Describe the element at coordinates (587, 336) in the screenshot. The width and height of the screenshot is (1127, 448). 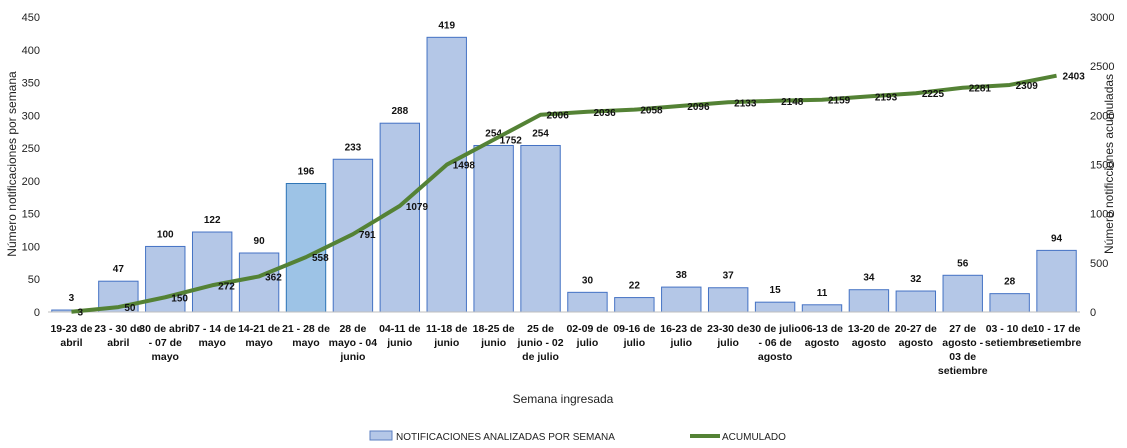
I see `x-tick-label: 02-09 de julio` at that location.